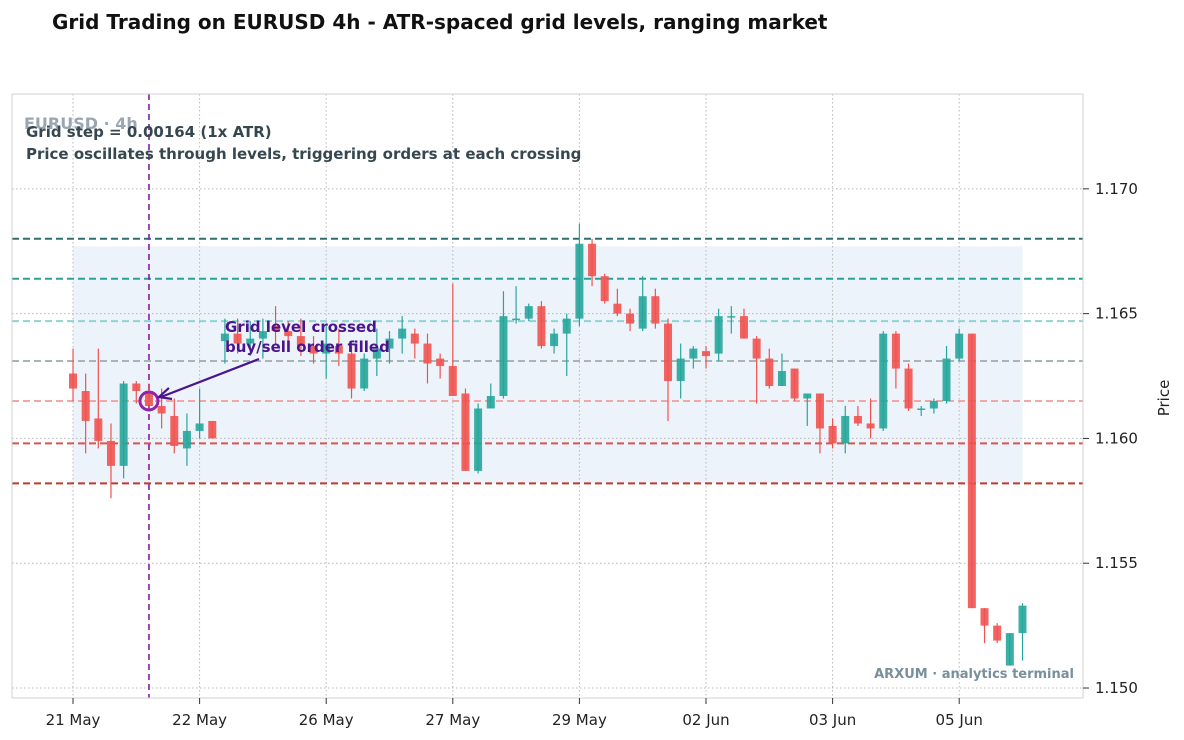 This screenshot has width=1184, height=740. Describe the element at coordinates (705, 720) in the screenshot. I see `x-tick-label: 02 Jun` at that location.